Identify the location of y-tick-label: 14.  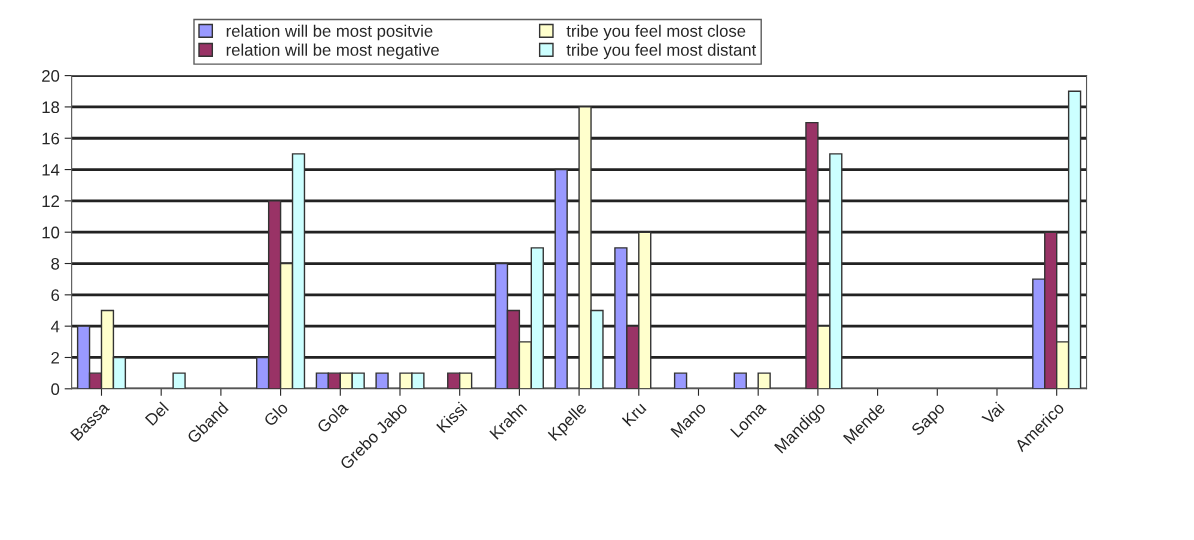
(51, 170).